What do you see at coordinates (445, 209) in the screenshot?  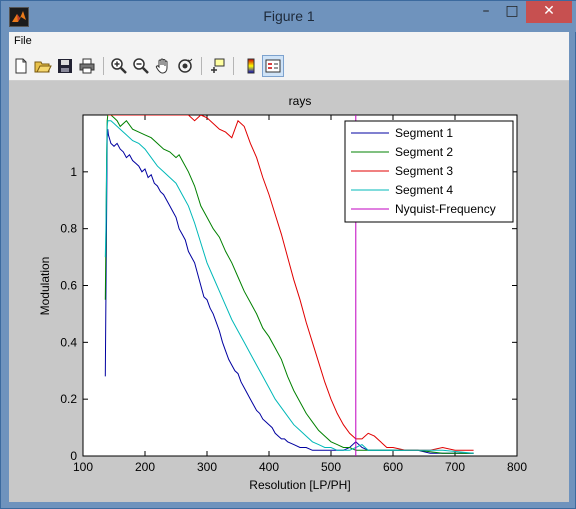 I see `legend-label-5: Nyquist-Frequency` at bounding box center [445, 209].